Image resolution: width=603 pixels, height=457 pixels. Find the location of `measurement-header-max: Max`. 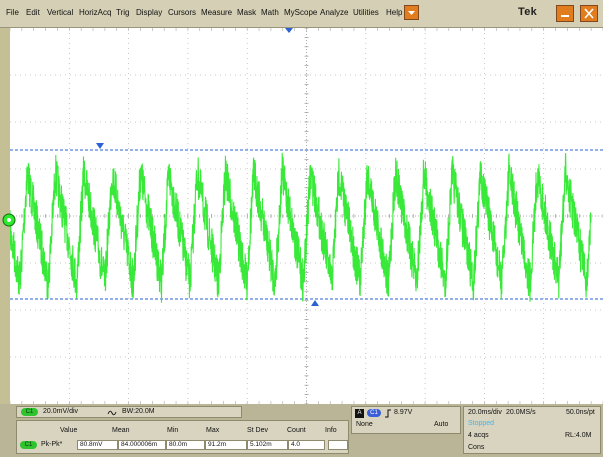

measurement-header-max: Max is located at coordinates (213, 430).